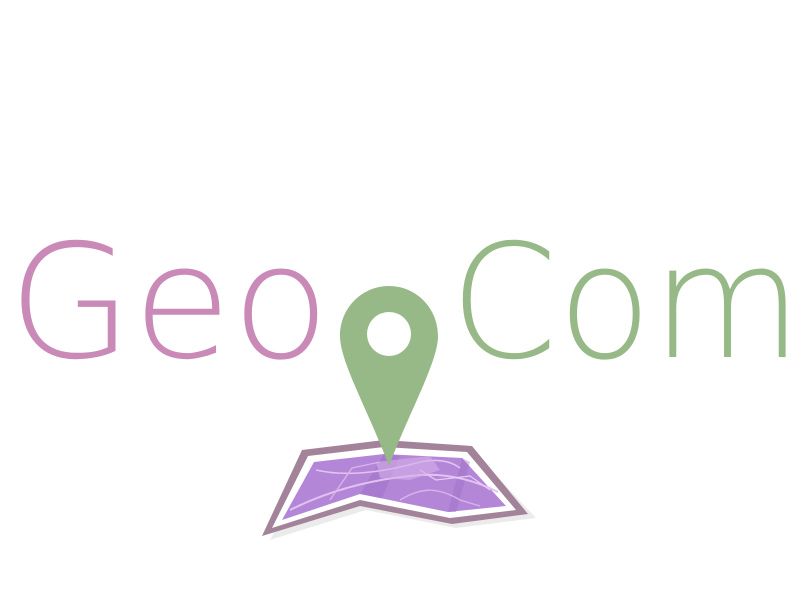  What do you see at coordinates (389, 376) in the screenshot?
I see `map-pin-icon` at bounding box center [389, 376].